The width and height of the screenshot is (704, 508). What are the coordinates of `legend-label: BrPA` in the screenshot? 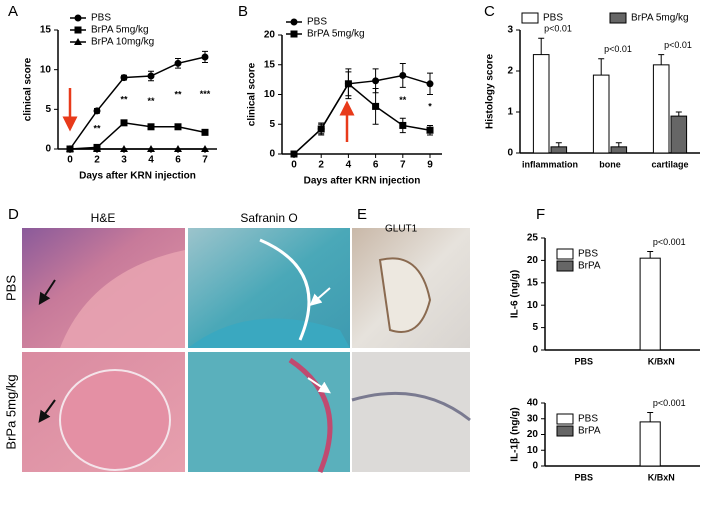 It's located at (589, 266).